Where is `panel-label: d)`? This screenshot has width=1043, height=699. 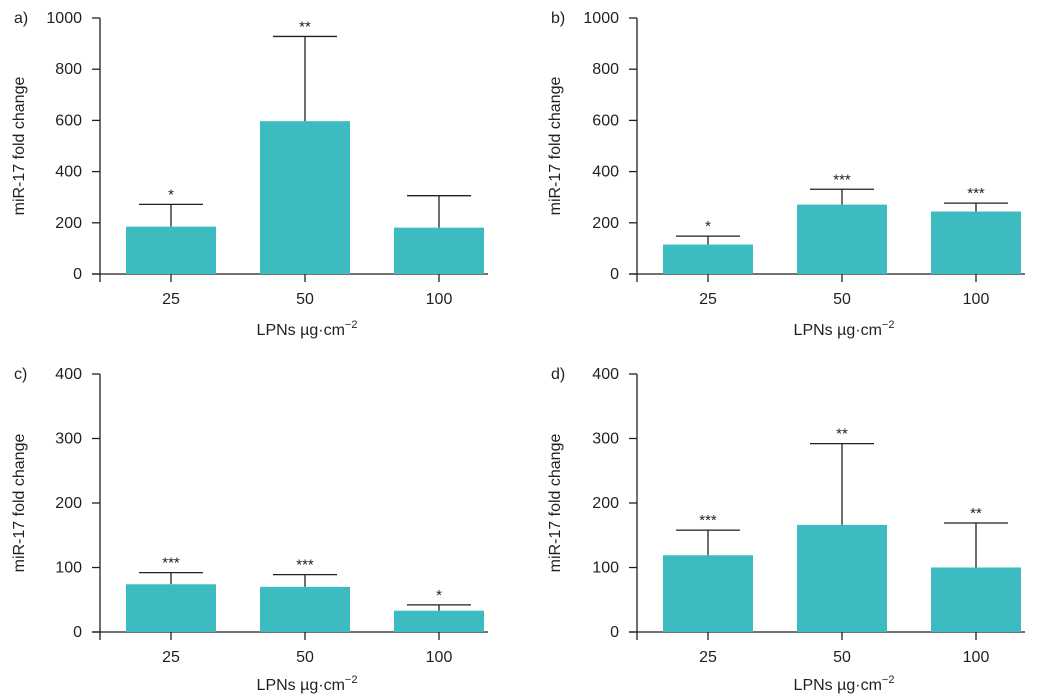 panel-label: d) is located at coordinates (558, 374).